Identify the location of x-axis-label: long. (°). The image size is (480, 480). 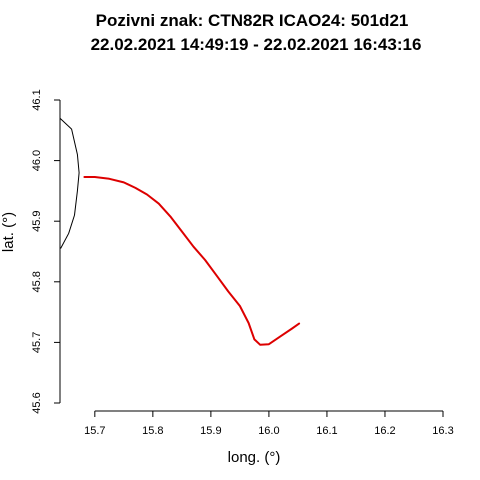
(254, 457).